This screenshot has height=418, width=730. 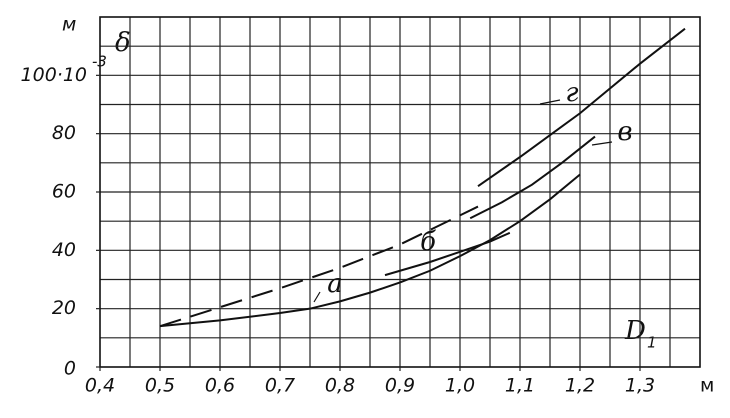 I want to click on x-tick-label: 1,2, so click(x=580, y=386).